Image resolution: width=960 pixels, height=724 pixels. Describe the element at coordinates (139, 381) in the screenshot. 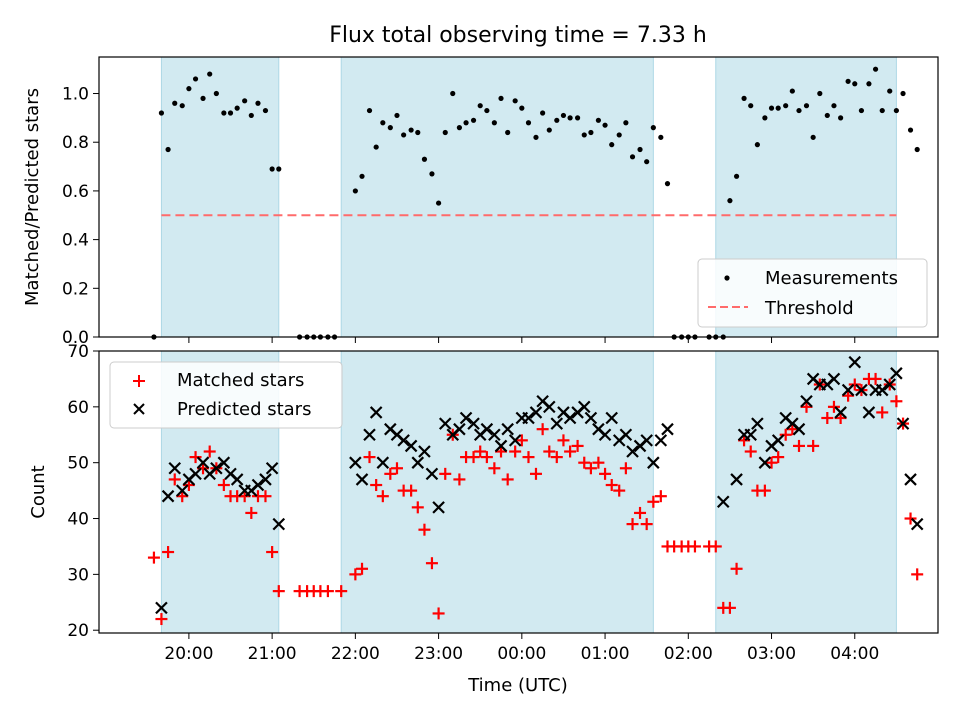

I see `legend-matched-marker` at that location.